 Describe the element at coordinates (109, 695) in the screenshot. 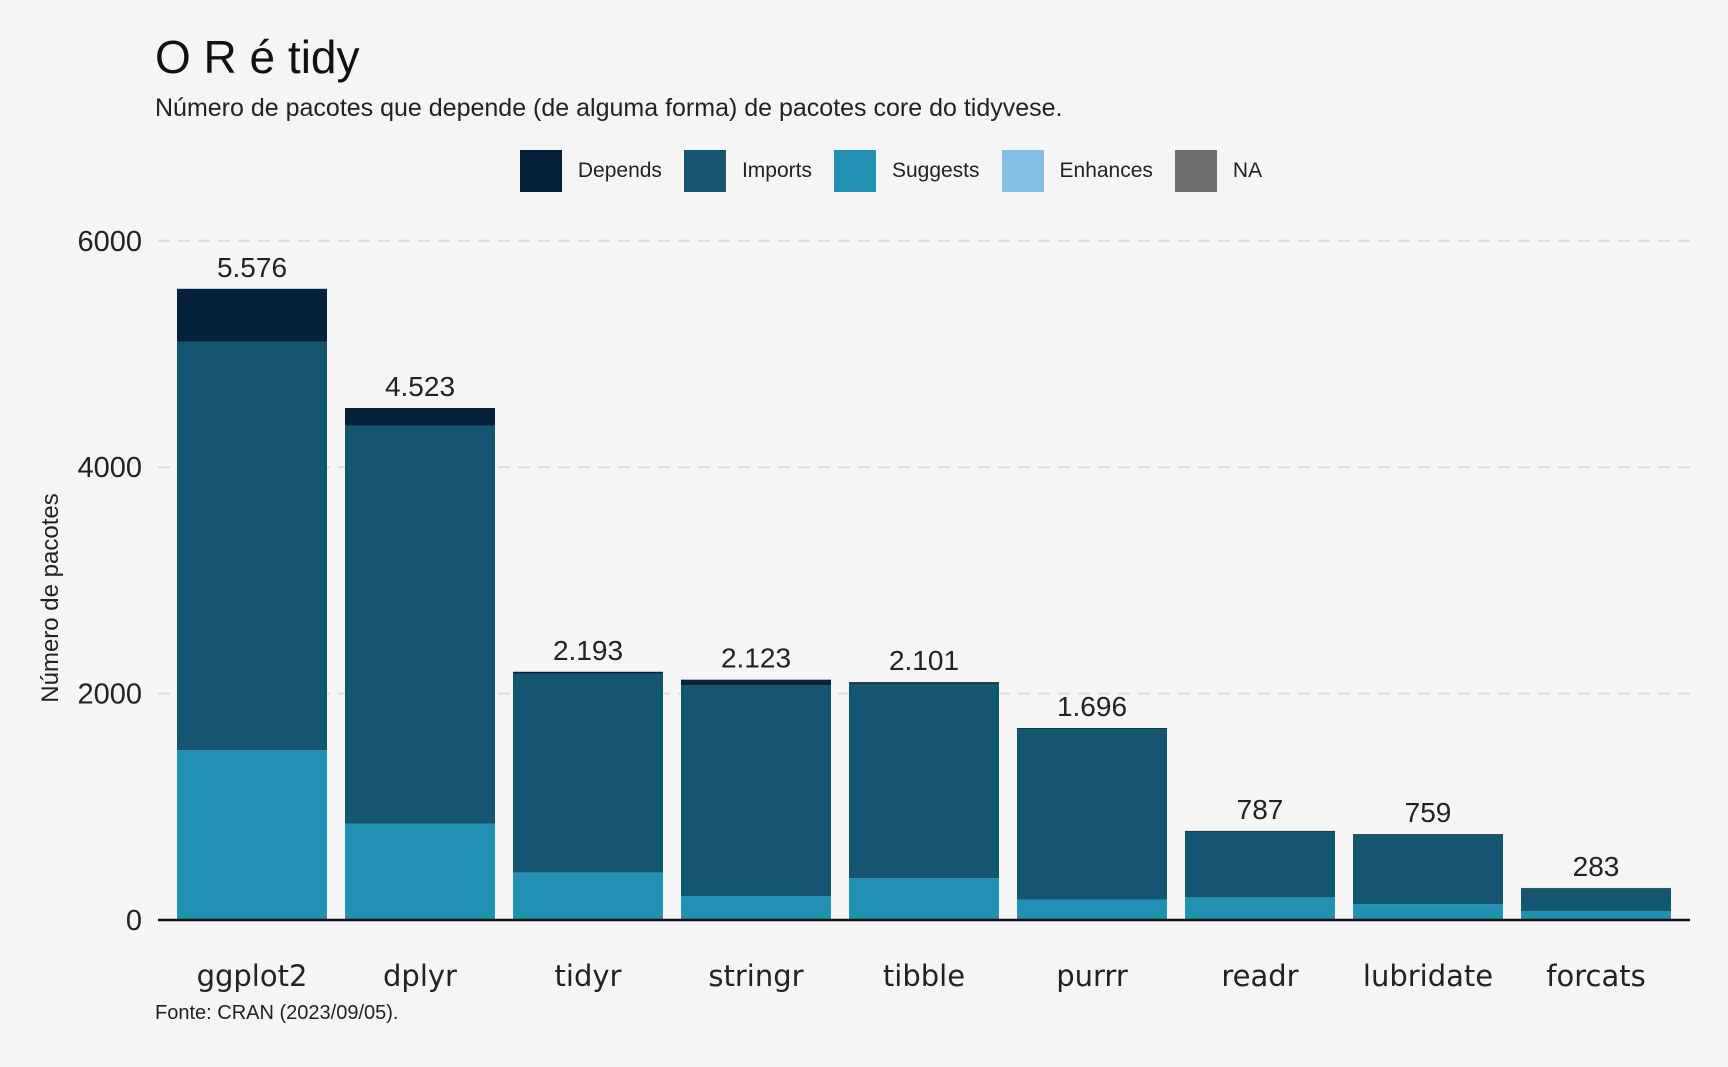

I see `y-tick-label: 2000` at that location.